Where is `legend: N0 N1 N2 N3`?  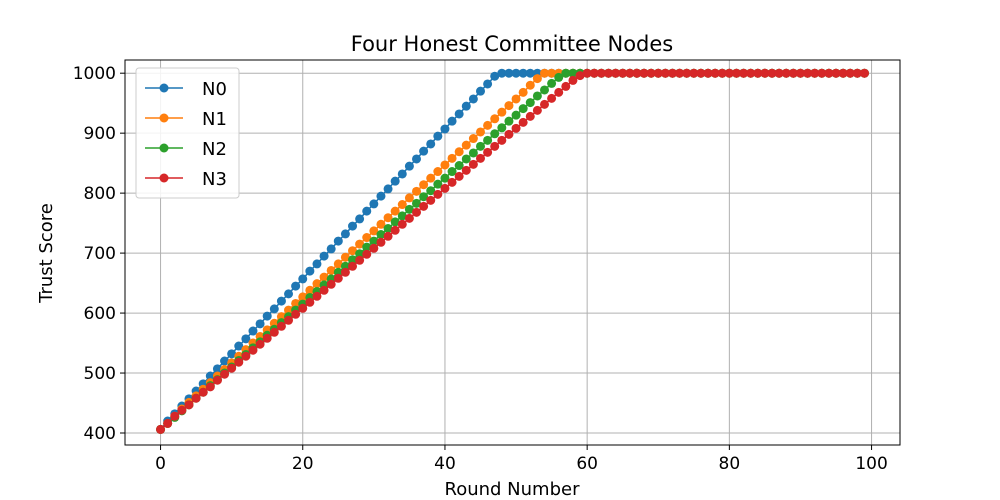
legend: N0 N1 N2 N3 is located at coordinates (187, 133).